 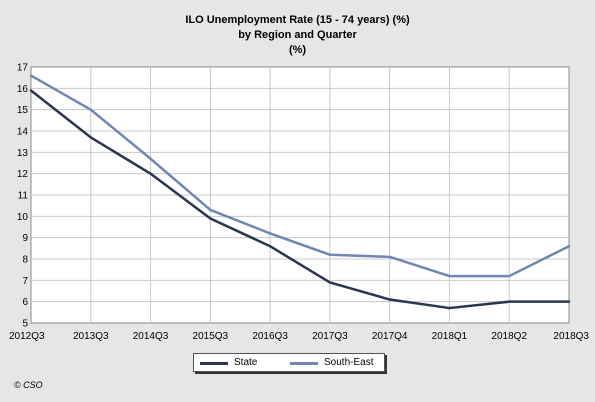 What do you see at coordinates (25, 302) in the screenshot?
I see `y-tick-label: 6` at bounding box center [25, 302].